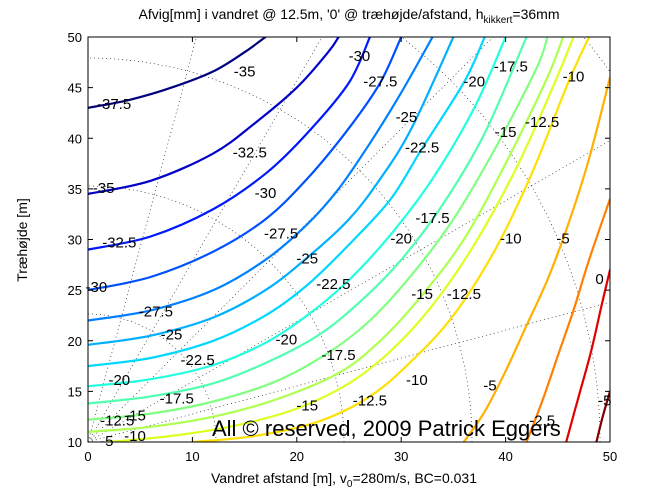  I want to click on x-tick-label: 10, so click(192, 456).